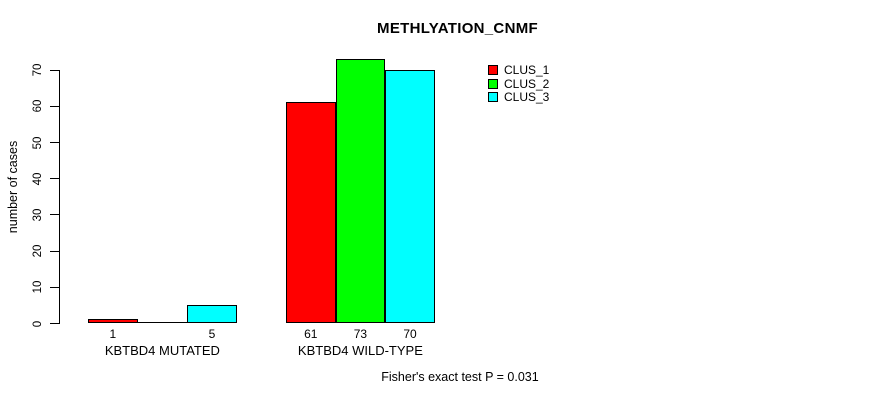 This screenshot has width=890, height=400. Describe the element at coordinates (410, 196) in the screenshot. I see `bar-clus_3-group2` at that location.